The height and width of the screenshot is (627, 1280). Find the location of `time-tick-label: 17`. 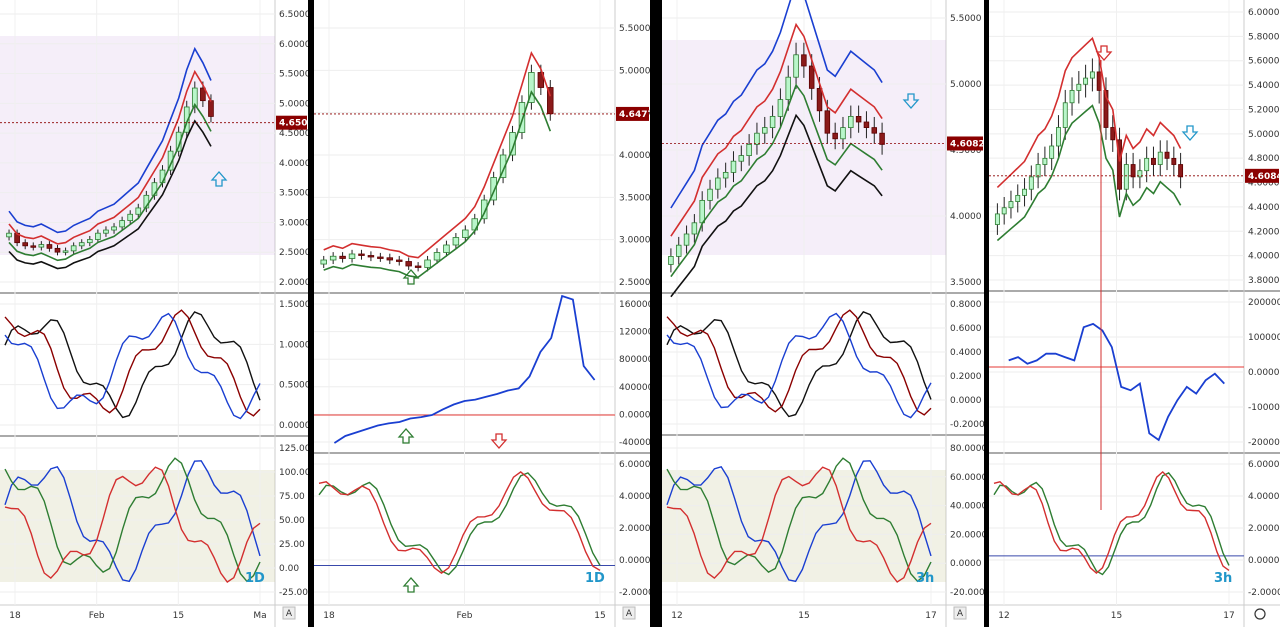

time-tick-label: 17 is located at coordinates (1228, 616).